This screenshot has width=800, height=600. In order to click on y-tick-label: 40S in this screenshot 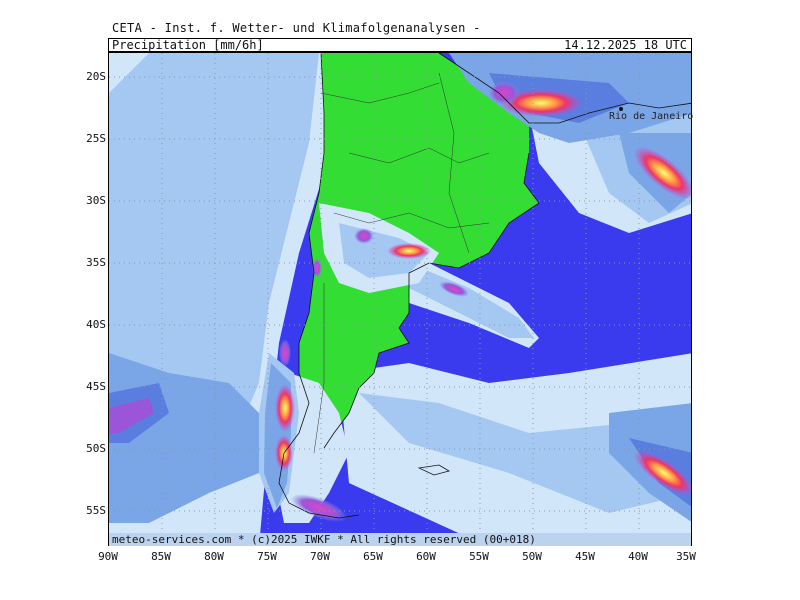, I will do `click(96, 324)`.